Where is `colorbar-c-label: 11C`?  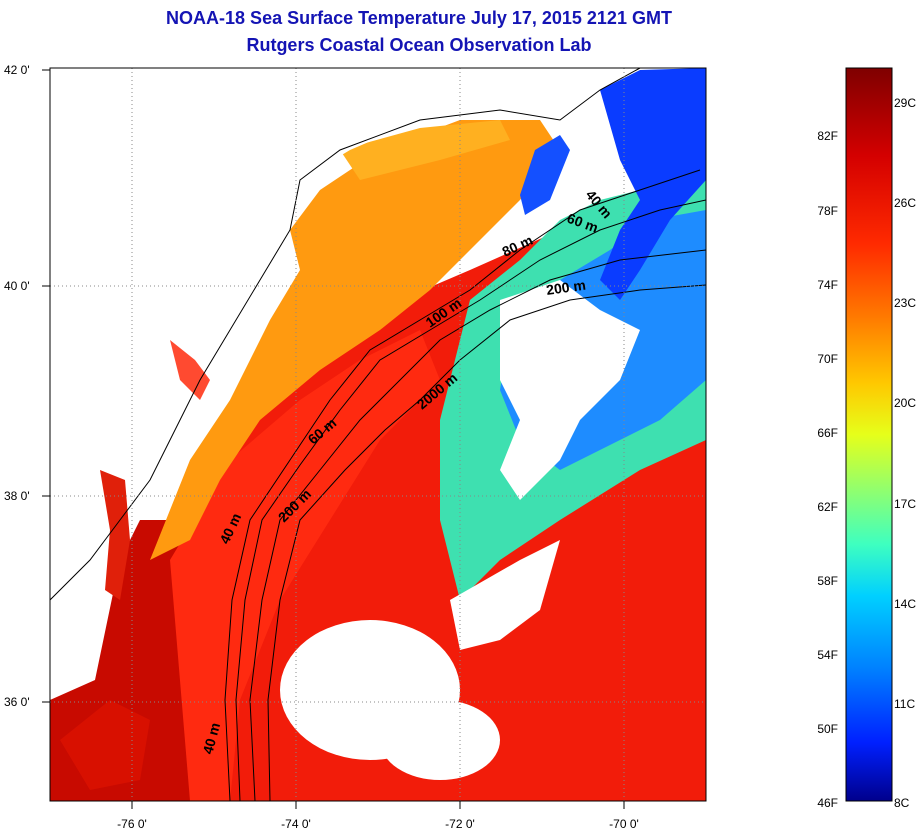 colorbar-c-label: 11C is located at coordinates (904, 704).